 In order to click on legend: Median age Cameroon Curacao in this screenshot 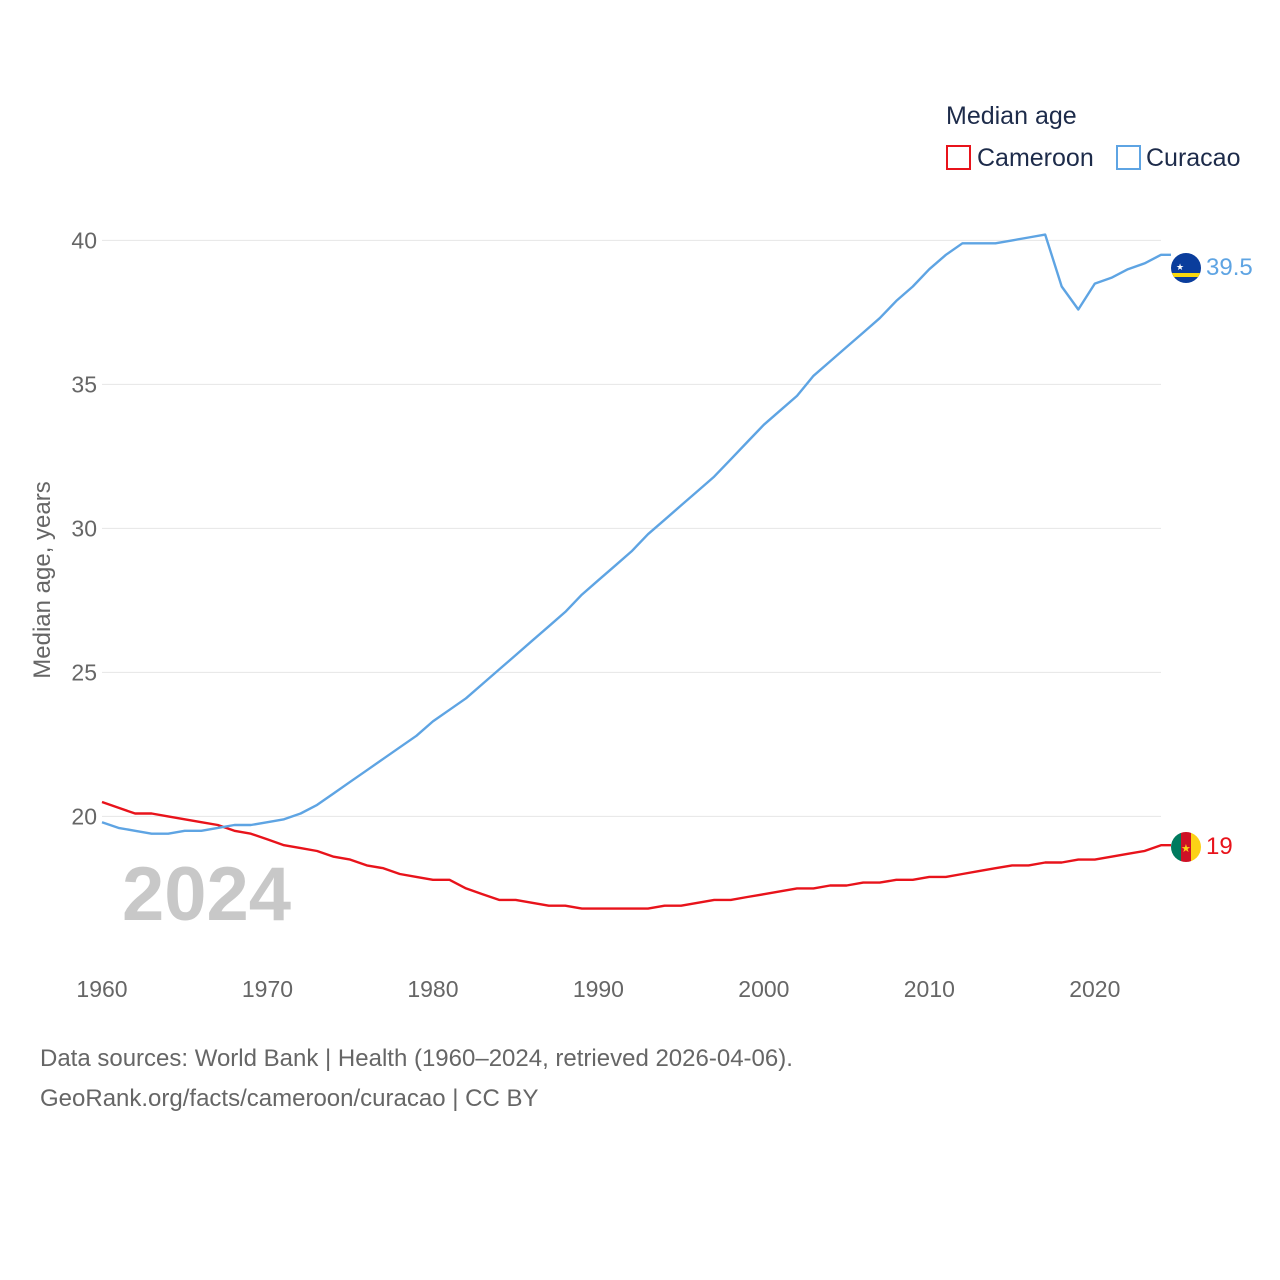, I will do `click(1093, 137)`.